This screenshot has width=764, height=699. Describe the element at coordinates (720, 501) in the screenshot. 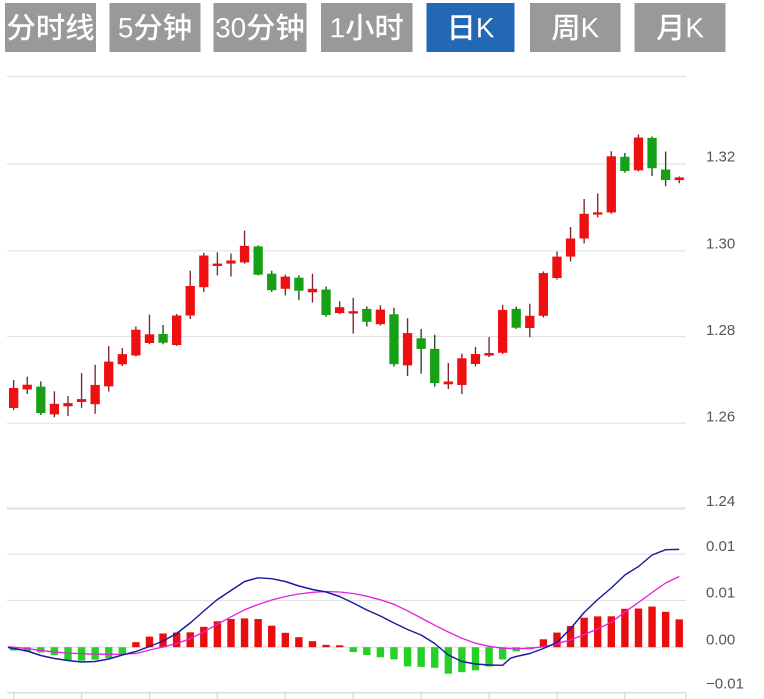

I see `svg-text: 1.24` at that location.